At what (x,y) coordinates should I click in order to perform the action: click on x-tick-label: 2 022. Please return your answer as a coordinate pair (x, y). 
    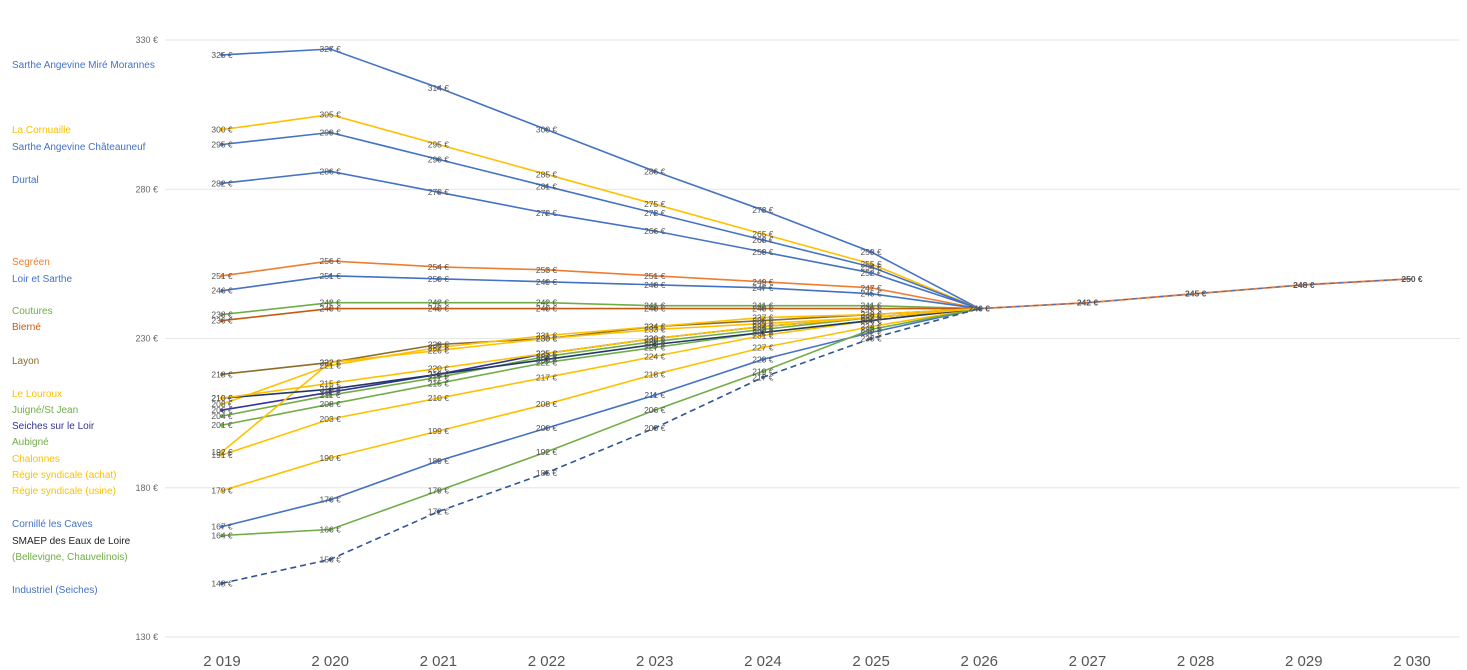
    Looking at the image, I should click on (547, 661).